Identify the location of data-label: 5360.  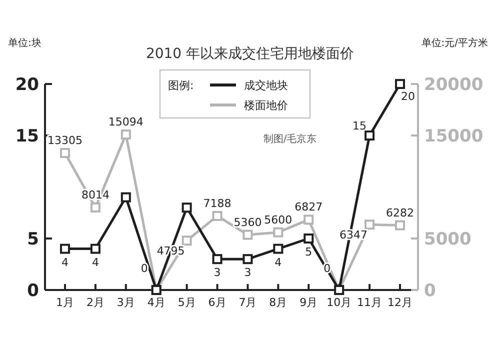
(248, 222).